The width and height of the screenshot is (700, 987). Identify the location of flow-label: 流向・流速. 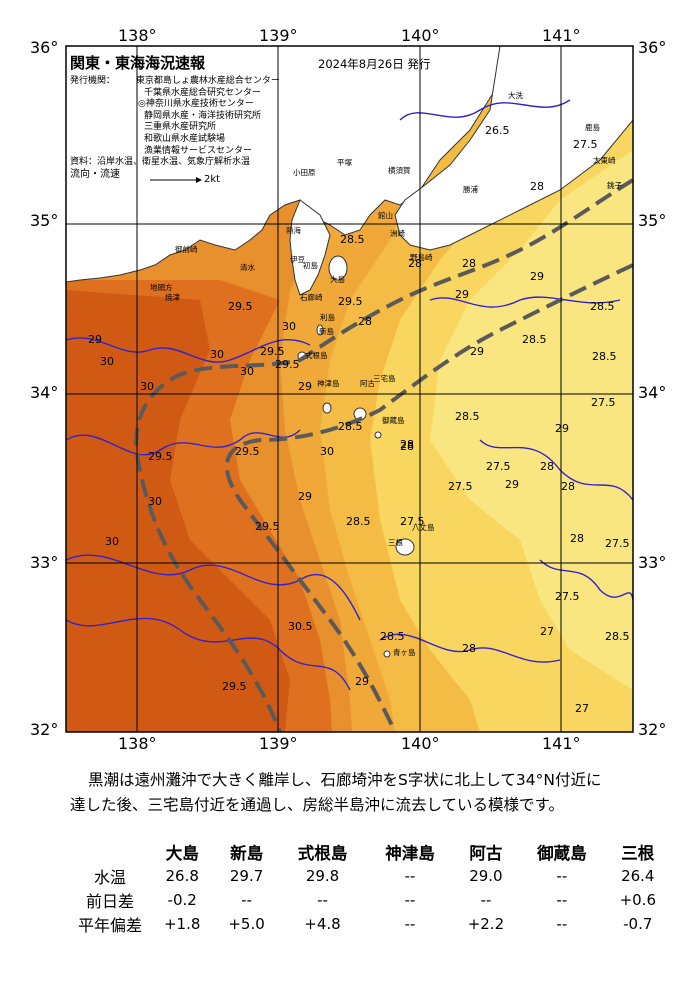
(95, 174).